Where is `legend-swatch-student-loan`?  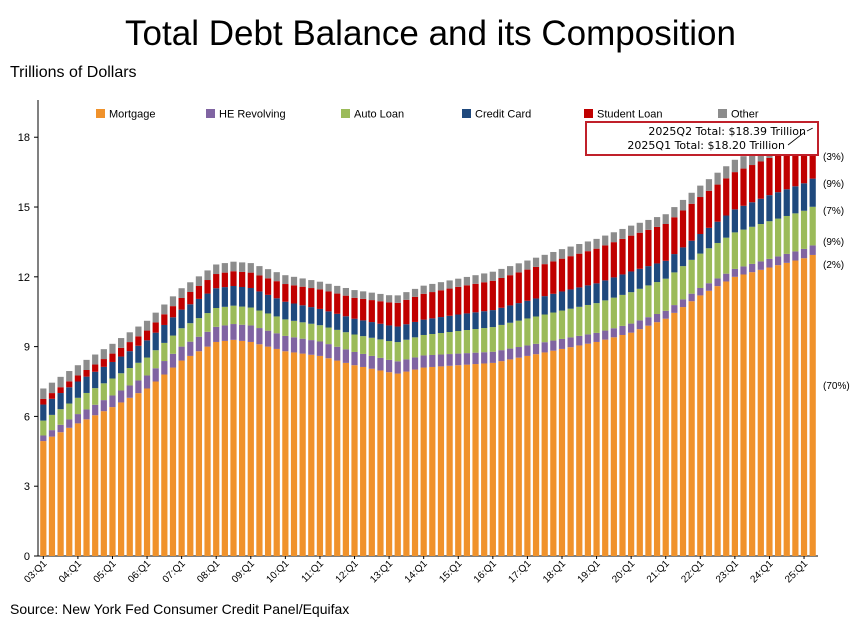 legend-swatch-student-loan is located at coordinates (588, 113).